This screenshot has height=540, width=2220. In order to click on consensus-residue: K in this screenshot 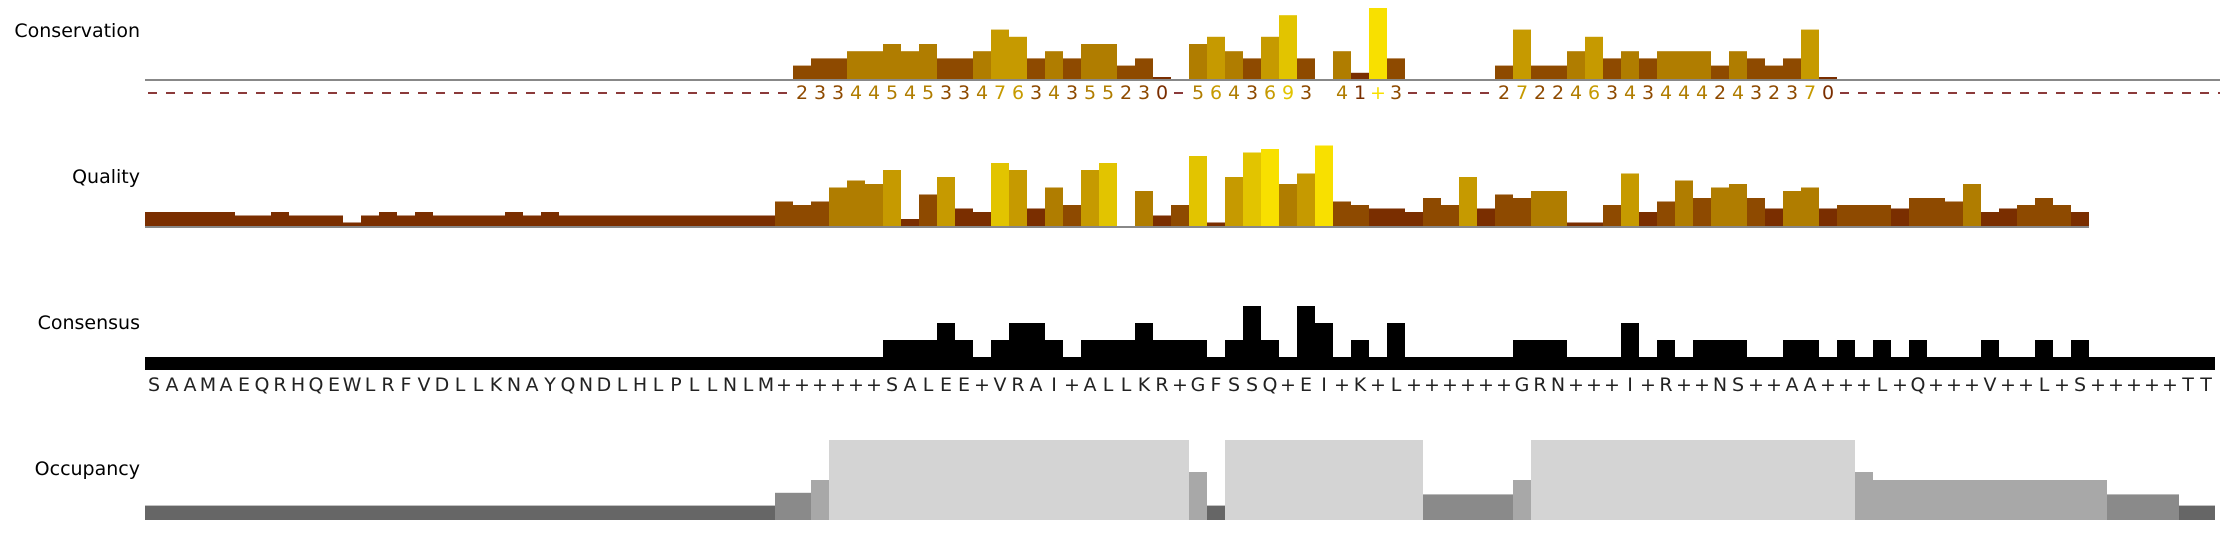, I will do `click(496, 385)`.